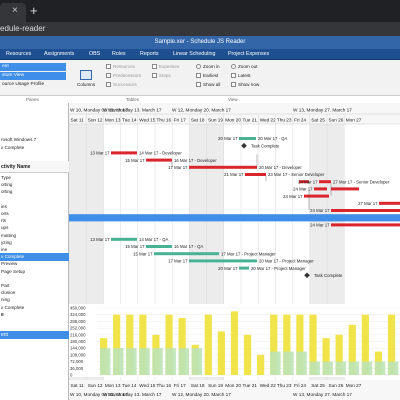 The image size is (400, 400). I want to click on tab-close-icon: ×, so click(15, 10).